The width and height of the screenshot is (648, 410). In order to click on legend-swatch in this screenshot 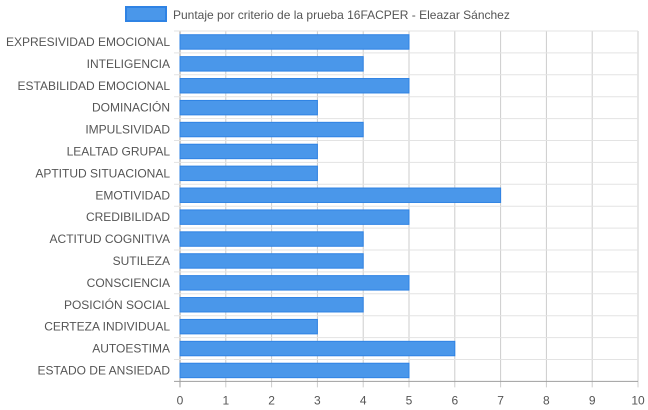, I will do `click(146, 14)`.